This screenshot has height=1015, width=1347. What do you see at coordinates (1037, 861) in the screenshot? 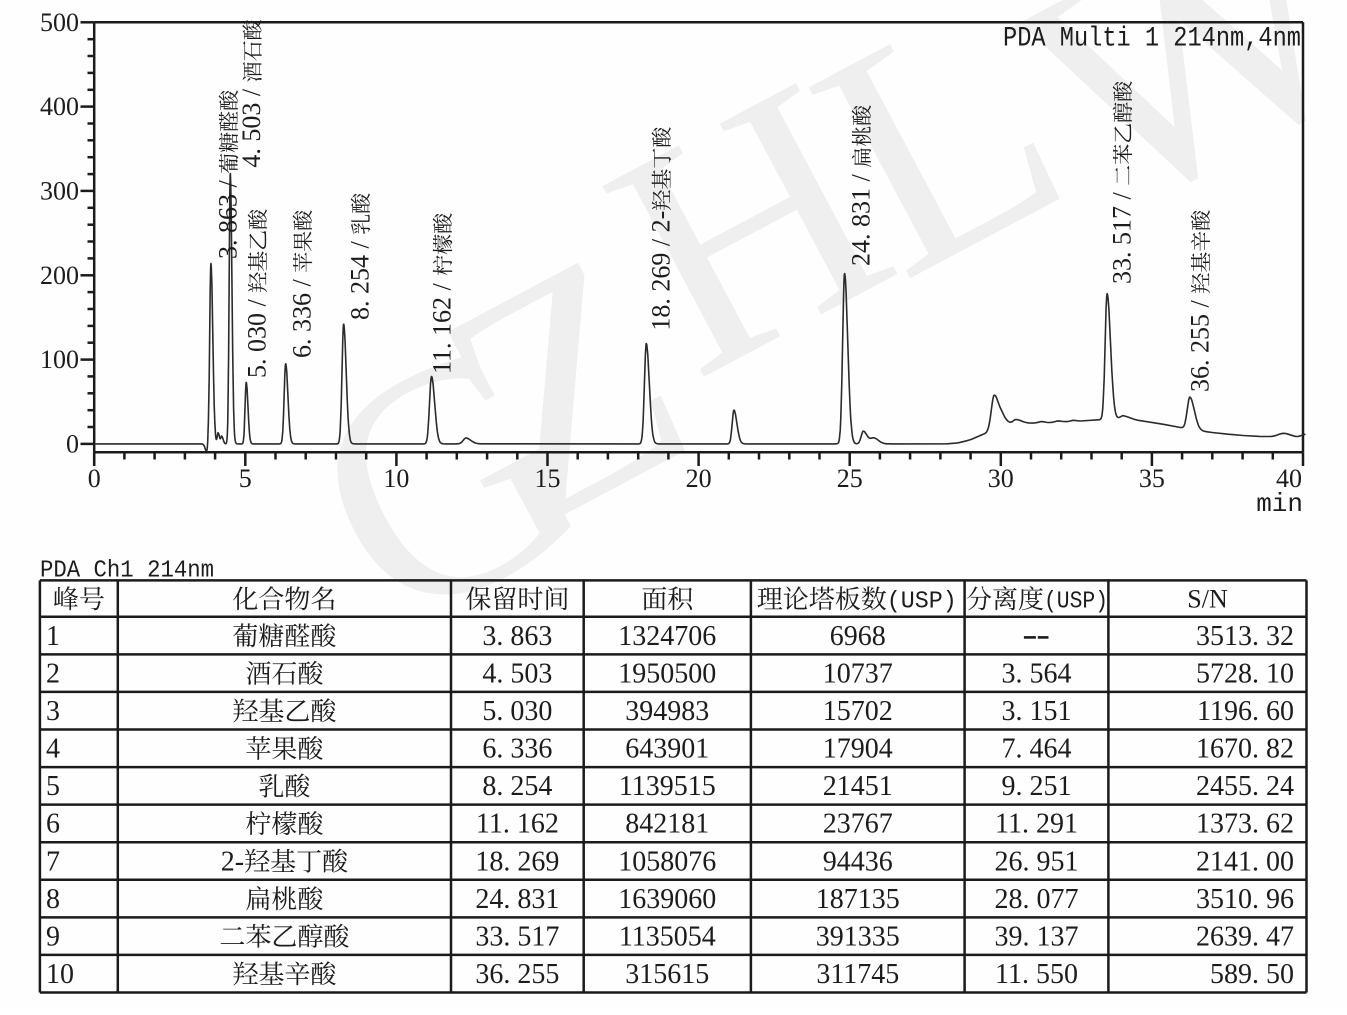
I see `svg-text: 26. 951` at bounding box center [1037, 861].